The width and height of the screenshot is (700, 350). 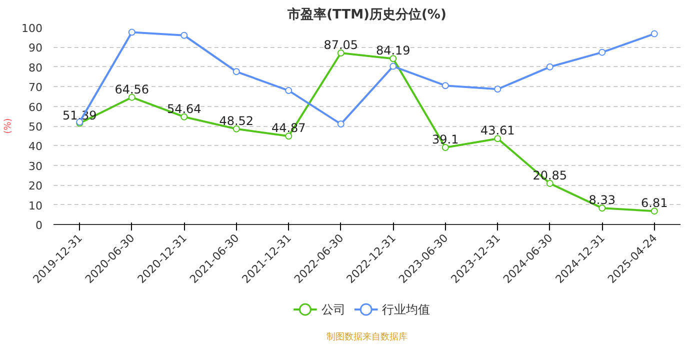 I want to click on y-axis-title: (%), so click(x=9, y=126).